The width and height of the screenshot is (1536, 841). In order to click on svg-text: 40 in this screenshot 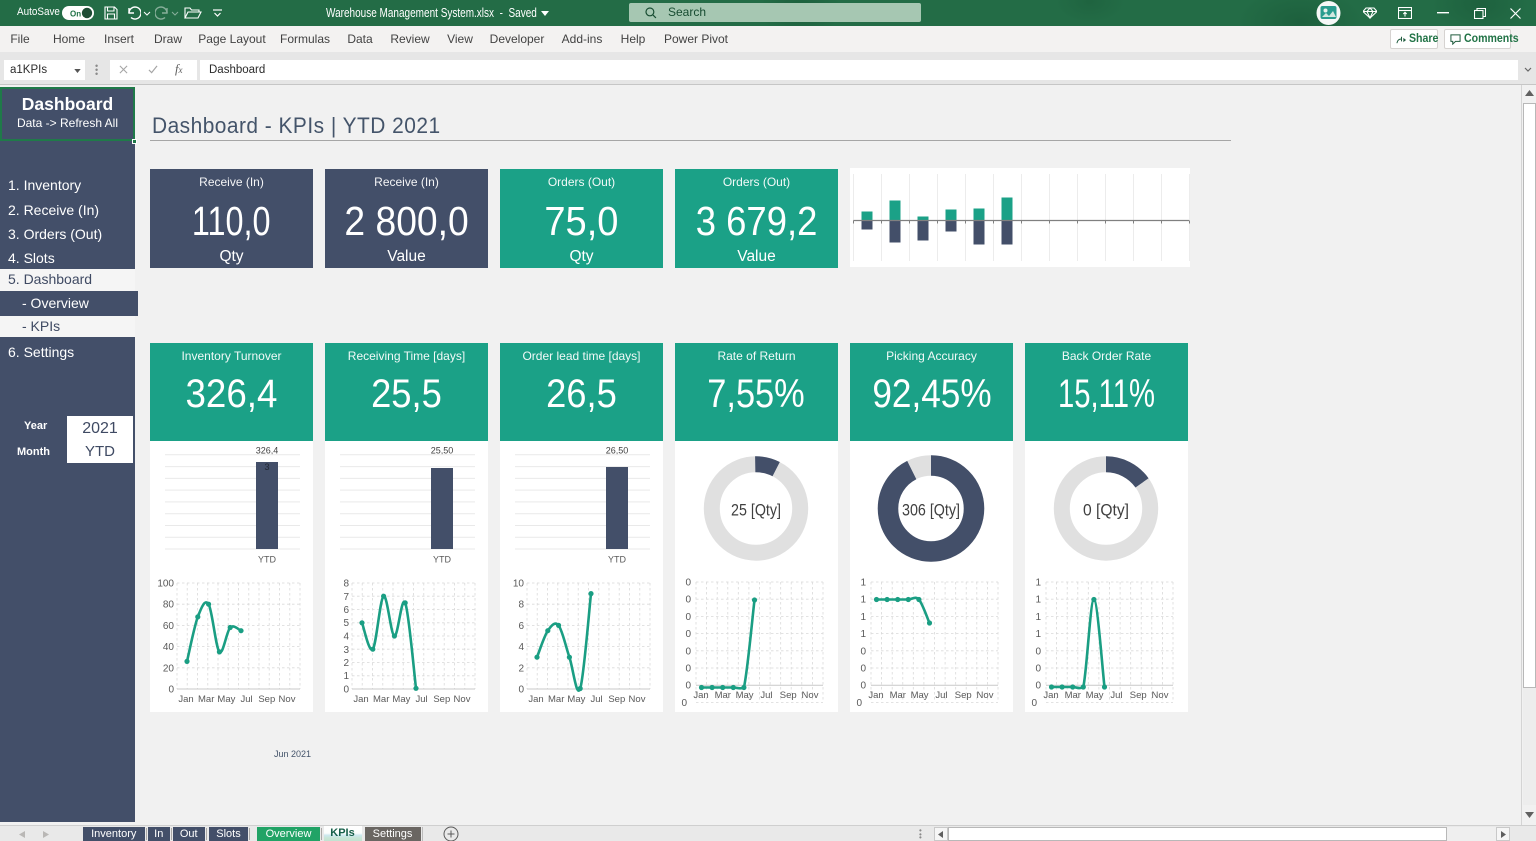, I will do `click(169, 647)`.